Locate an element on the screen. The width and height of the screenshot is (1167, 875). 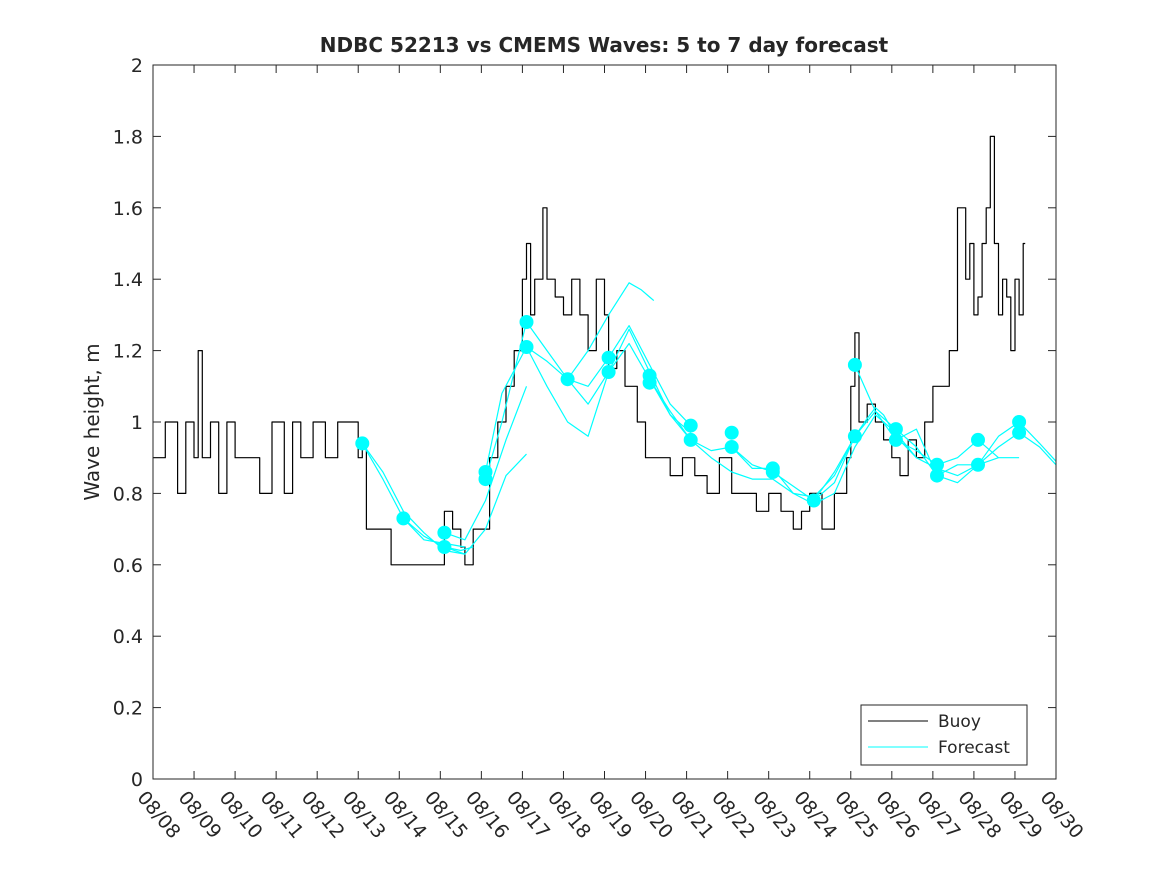
y-tick-label: 1.2 is located at coordinates (128, 352).